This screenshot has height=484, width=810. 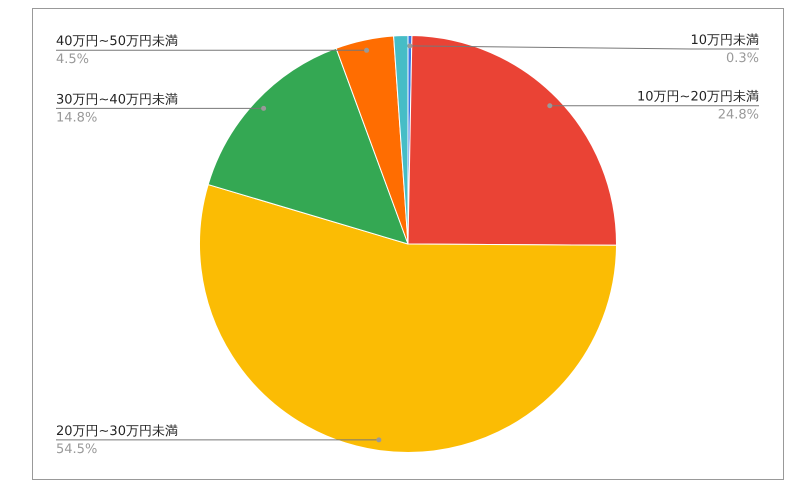 I want to click on data-label: 14.8%, so click(x=77, y=118).